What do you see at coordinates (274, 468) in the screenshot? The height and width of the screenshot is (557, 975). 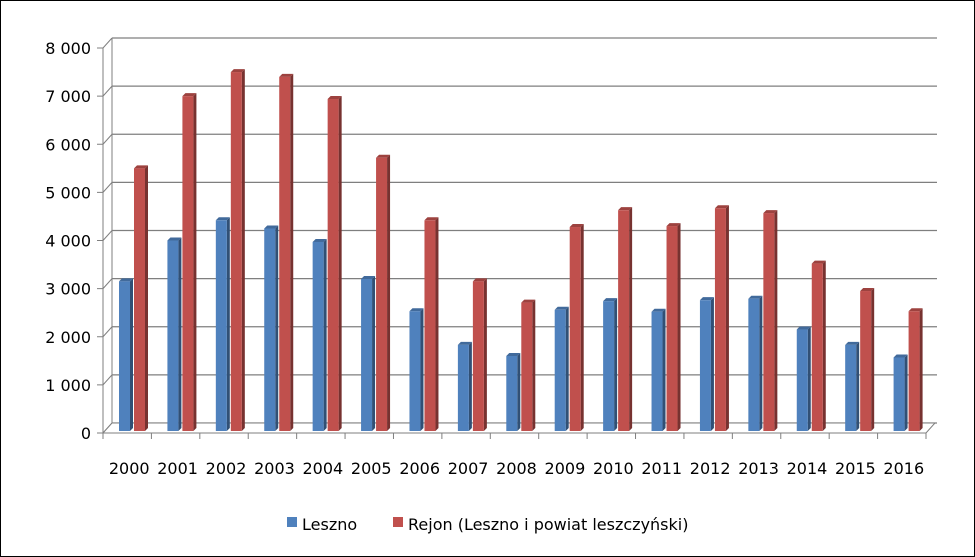 I see `x-tick-label: 2003` at bounding box center [274, 468].